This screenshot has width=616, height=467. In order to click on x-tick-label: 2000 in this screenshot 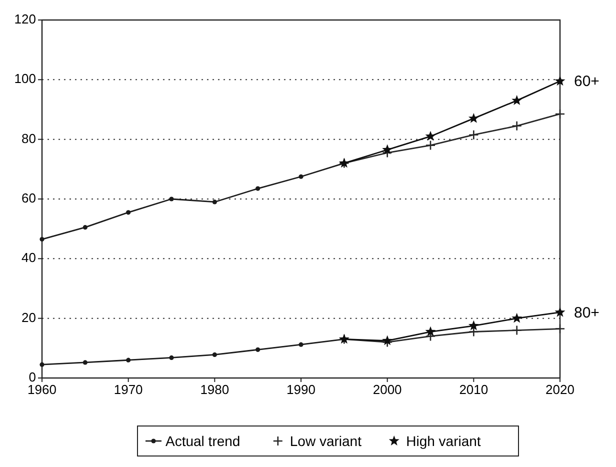, I will do `click(387, 389)`.